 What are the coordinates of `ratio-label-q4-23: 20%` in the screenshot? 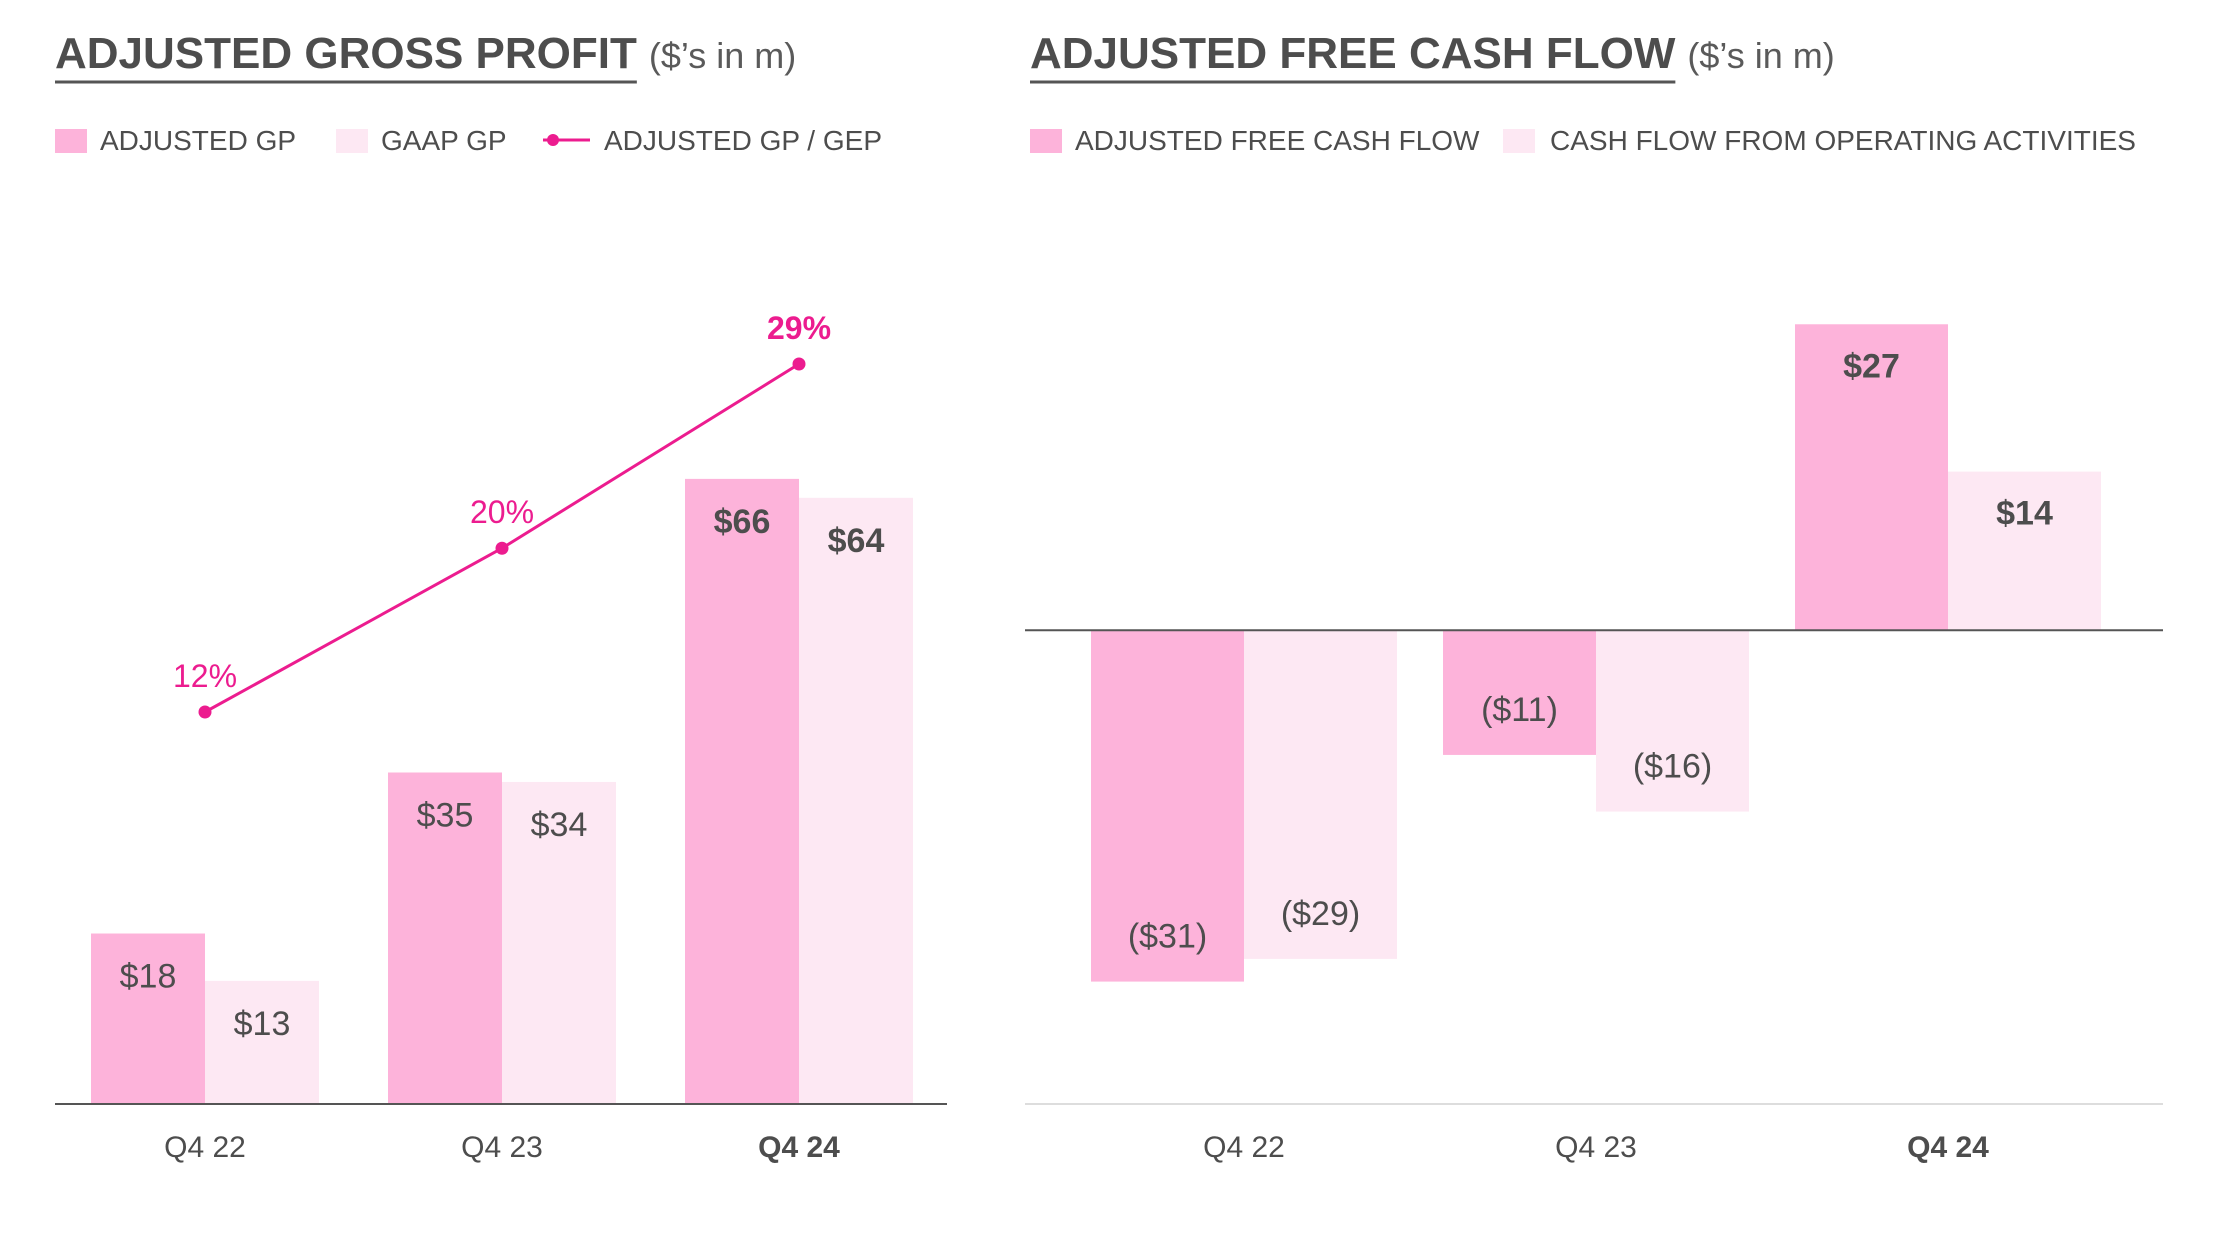 It's located at (502, 512).